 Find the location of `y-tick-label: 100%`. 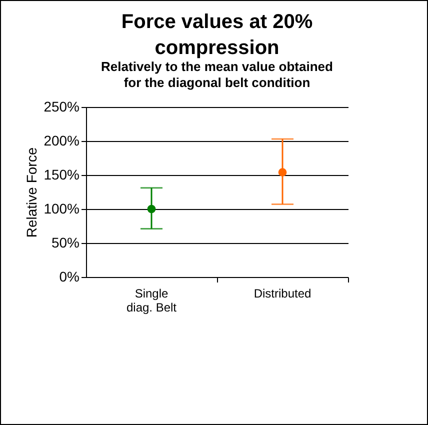

y-tick-label: 100% is located at coordinates (62, 208).